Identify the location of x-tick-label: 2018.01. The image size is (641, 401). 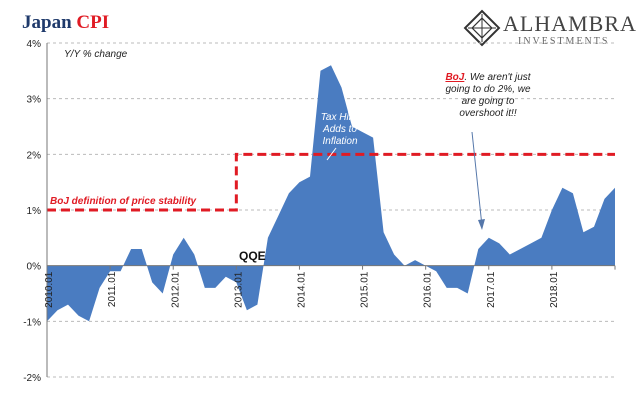
(554, 289).